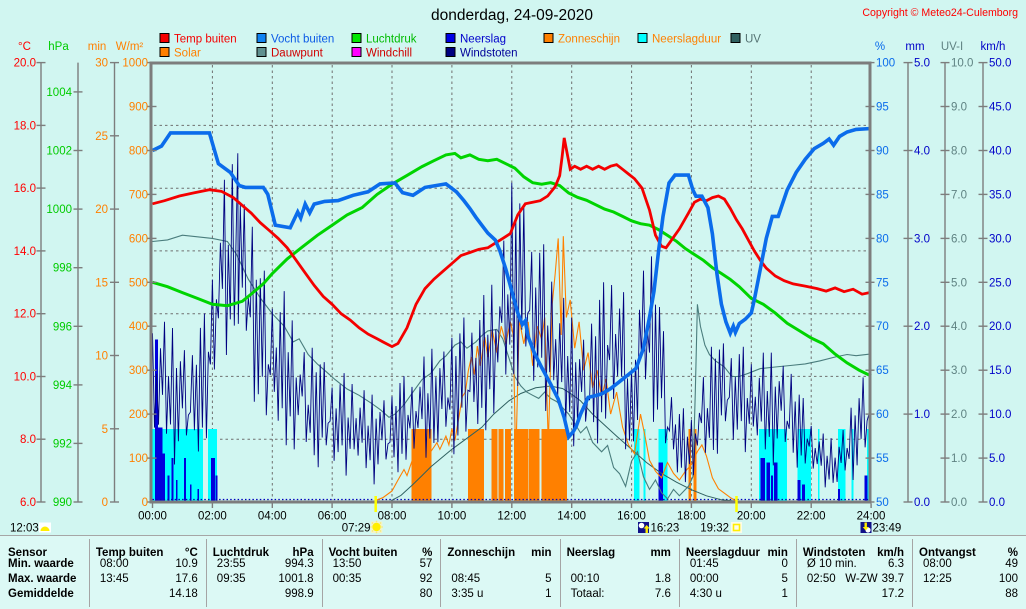 The width and height of the screenshot is (1026, 609). I want to click on svg-text: 100, so click(885, 64).